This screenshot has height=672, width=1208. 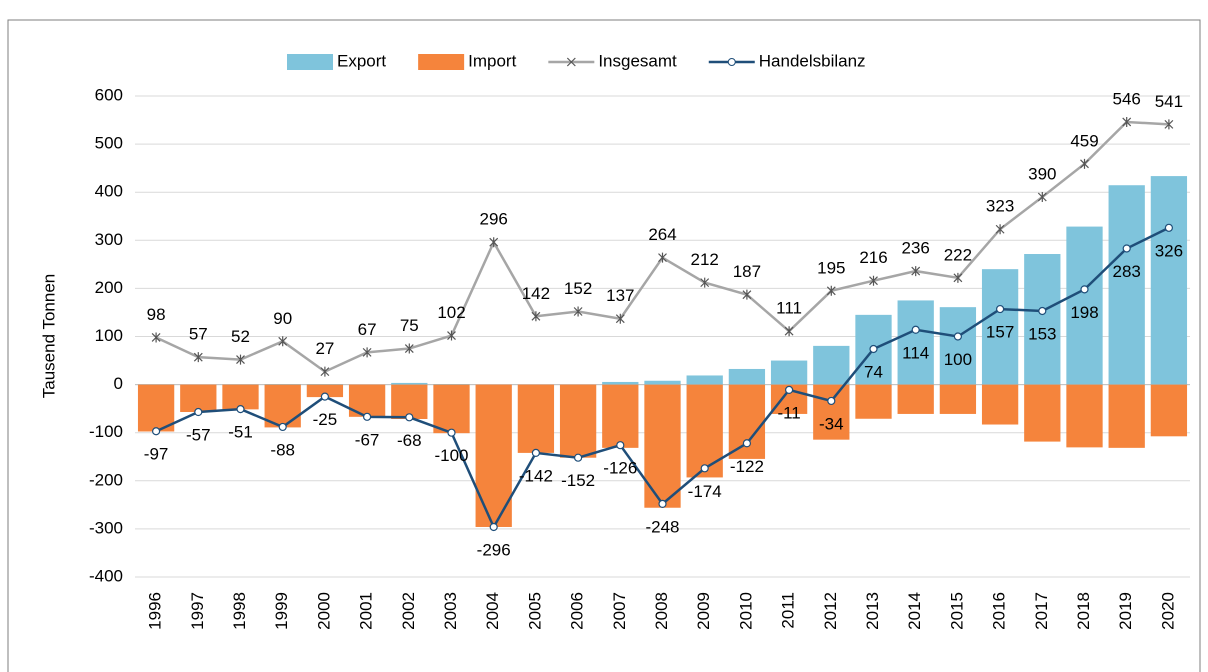 What do you see at coordinates (1125, 611) in the screenshot?
I see `x-tick-label: 2019` at bounding box center [1125, 611].